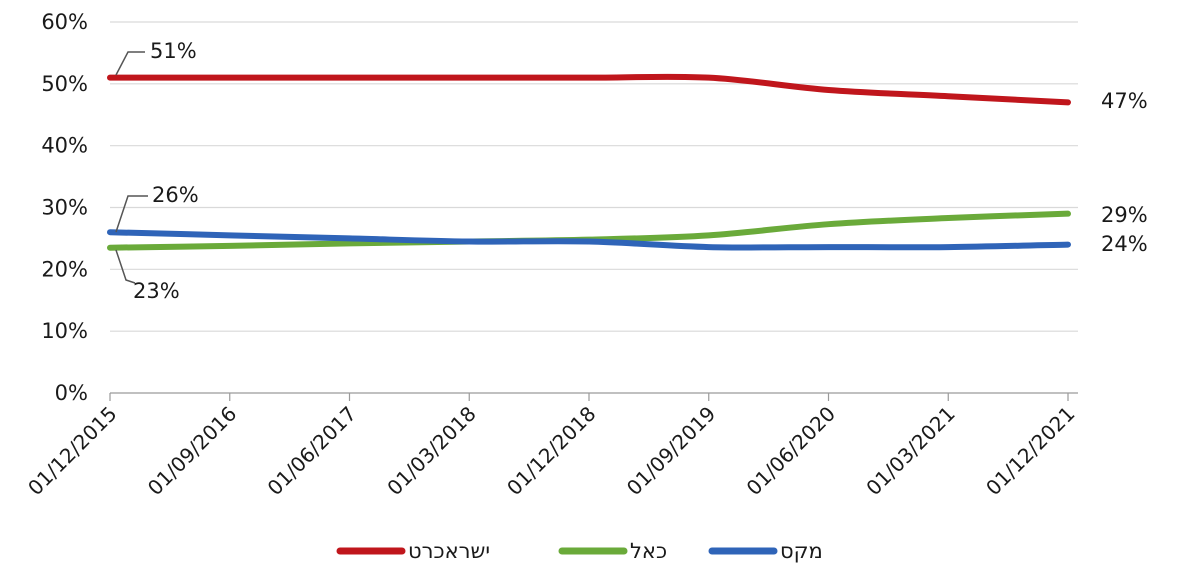 The height and width of the screenshot is (568, 1177). Describe the element at coordinates (1124, 101) in the screenshot. I see `annotation-end-red: 47%` at that location.